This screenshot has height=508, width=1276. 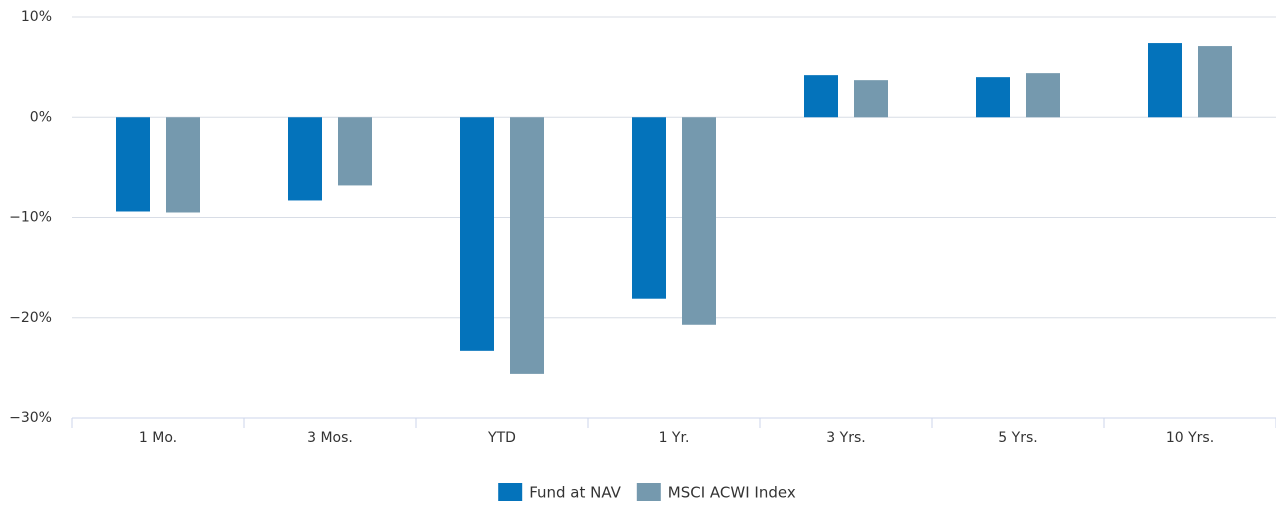 I want to click on y-tick-label: −30%, so click(x=30, y=418).